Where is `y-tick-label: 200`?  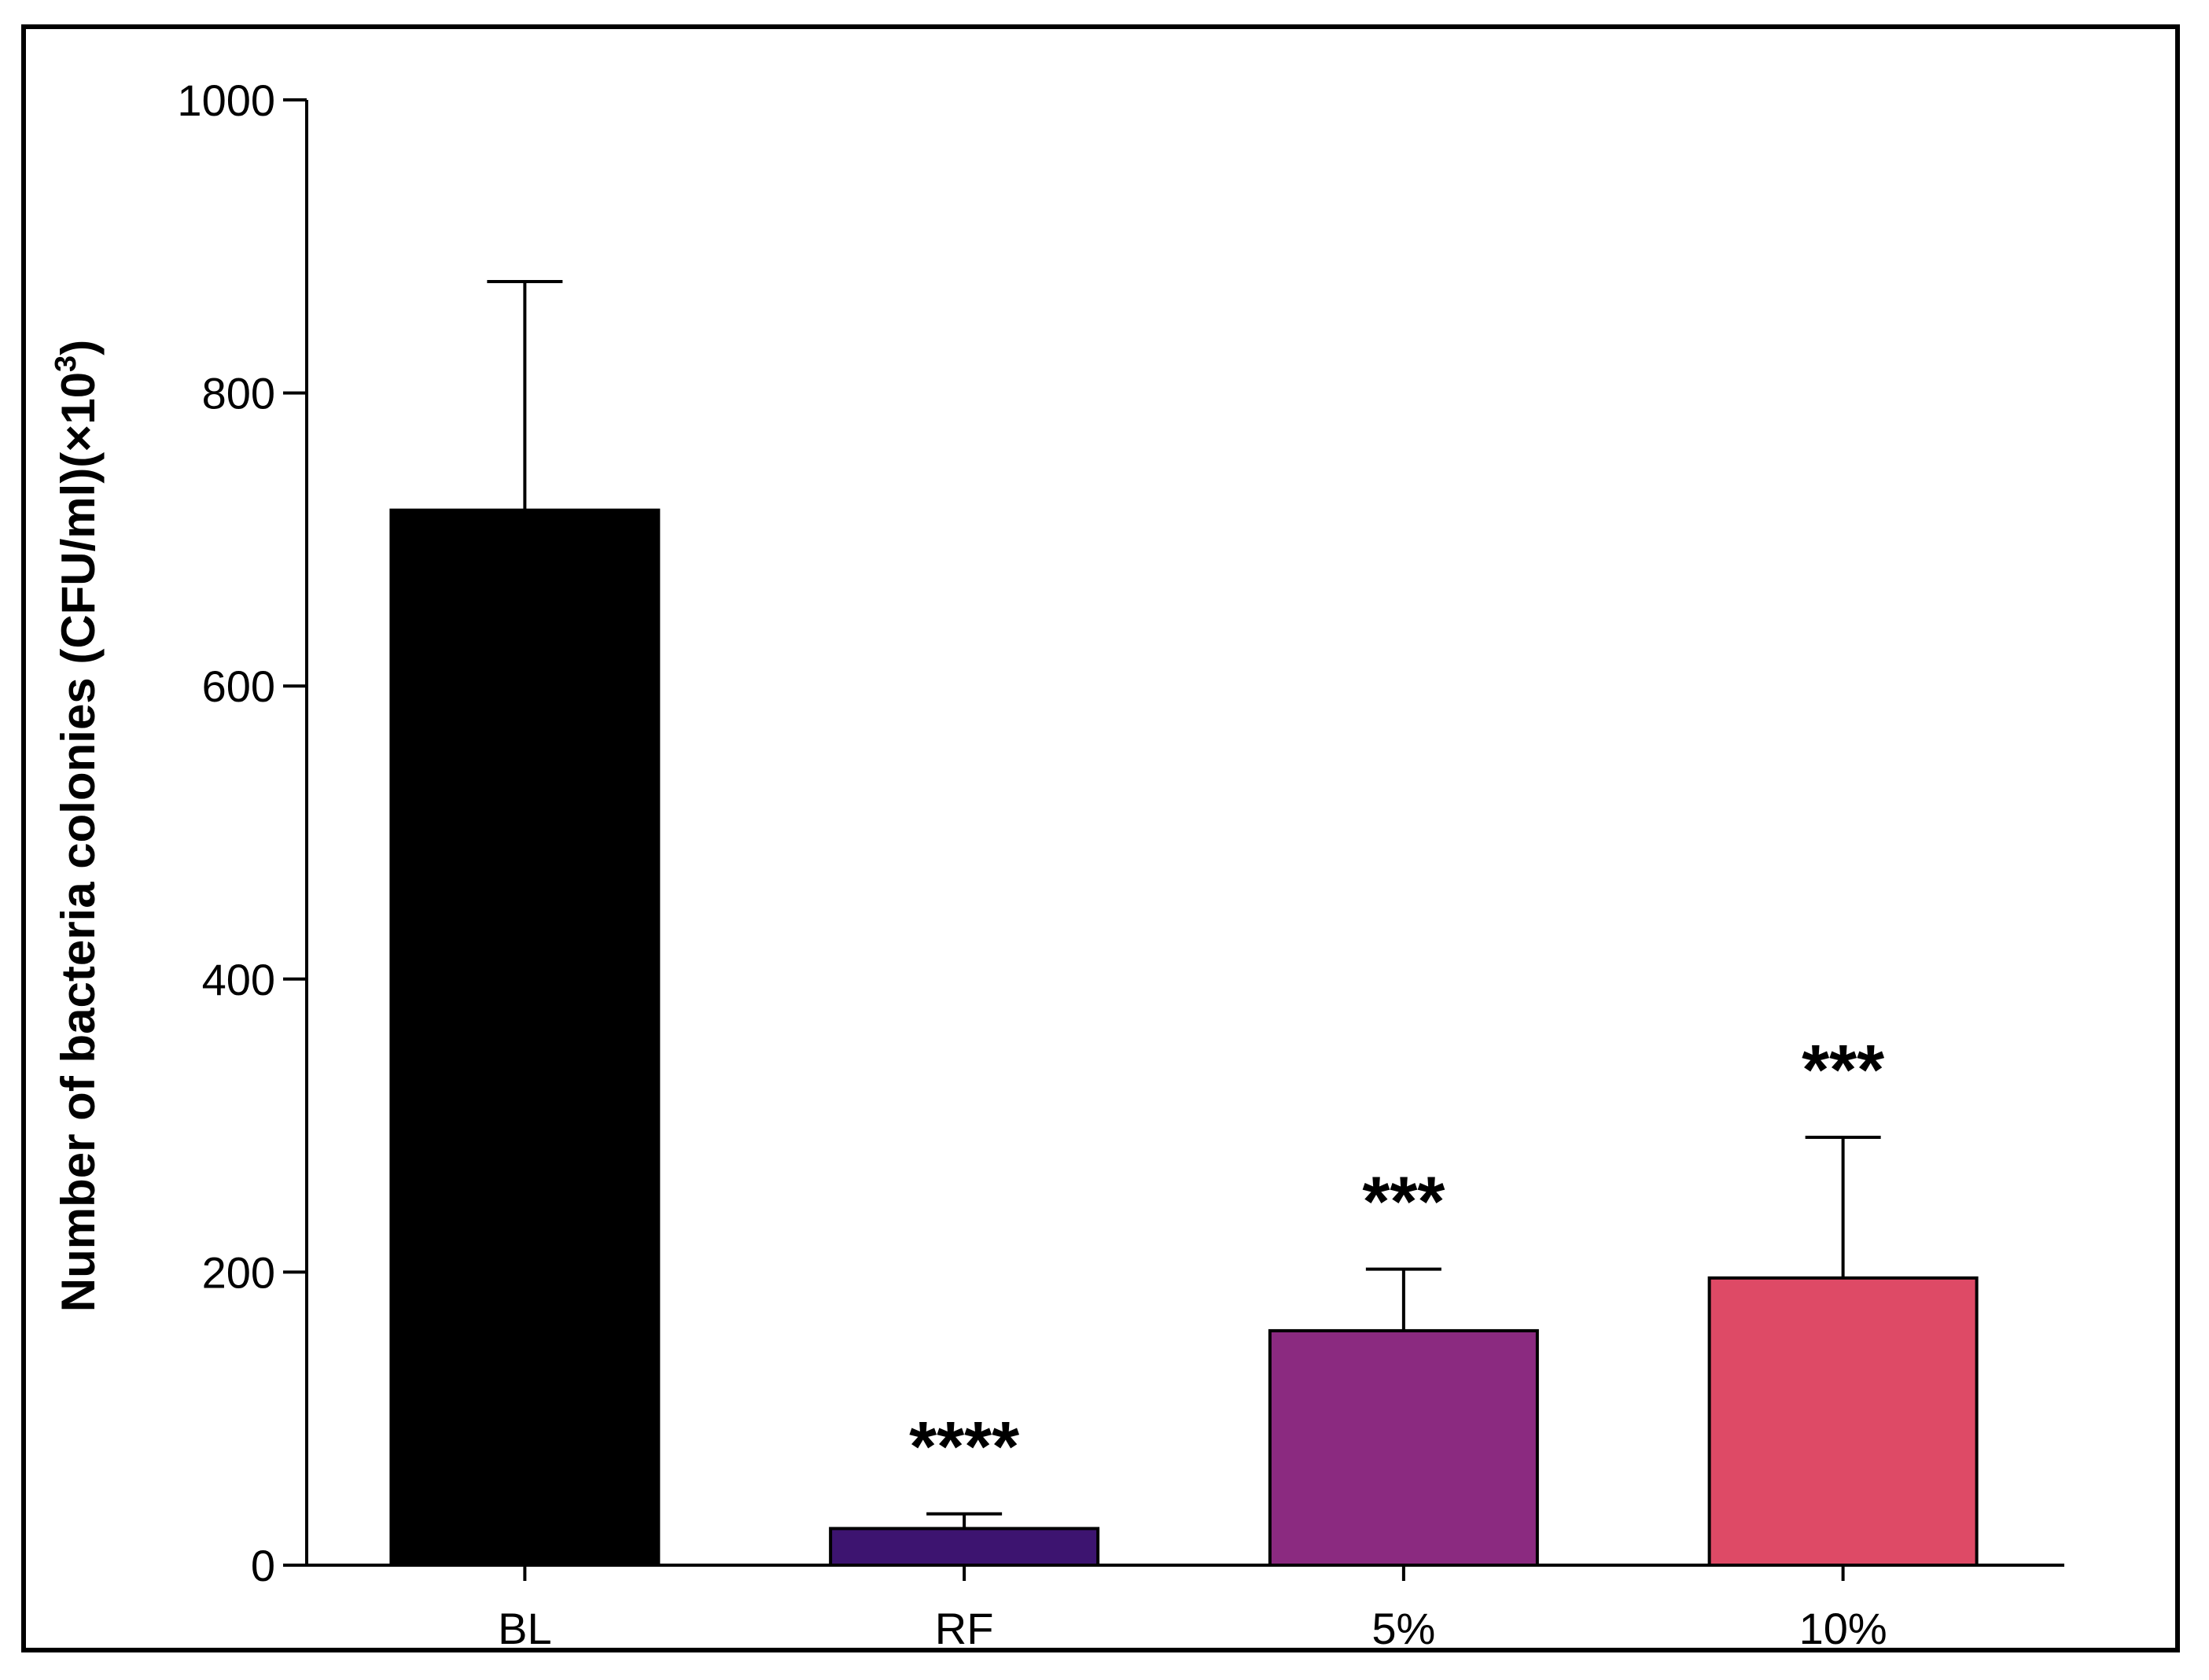 y-tick-label: 200 is located at coordinates (238, 1272).